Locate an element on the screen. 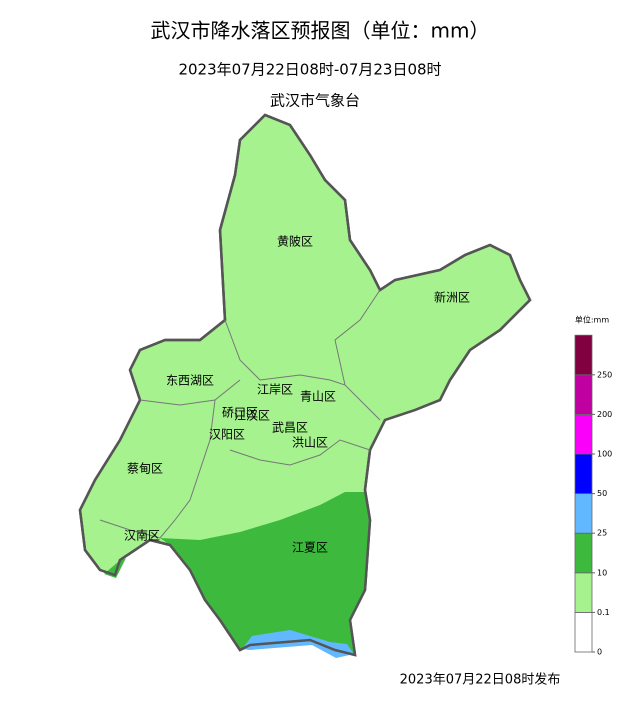 The width and height of the screenshot is (640, 716). legend-tick-label: 200 is located at coordinates (604, 414).